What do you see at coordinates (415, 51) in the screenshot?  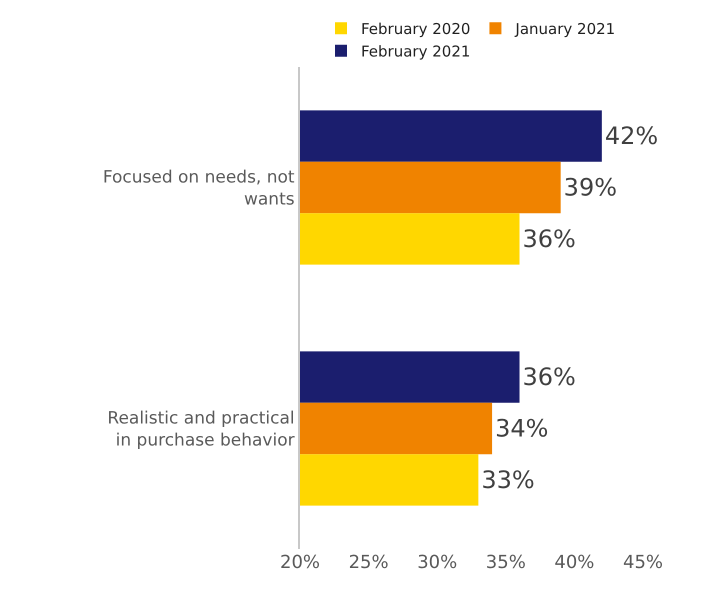 I see `legend-label: February 2021` at bounding box center [415, 51].